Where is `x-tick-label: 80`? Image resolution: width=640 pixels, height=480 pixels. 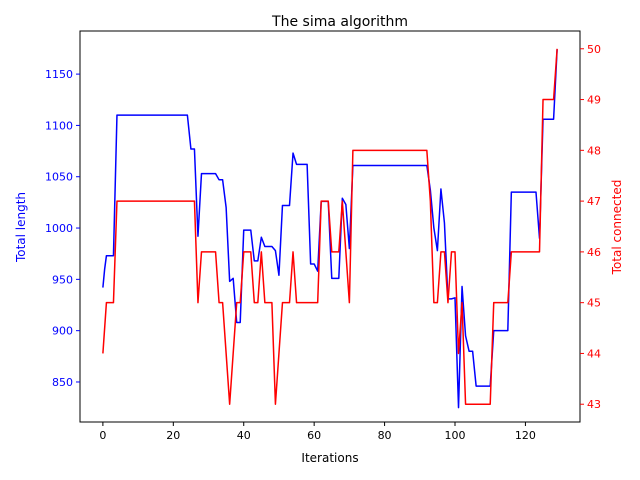
x-tick-label: 80 is located at coordinates (385, 435).